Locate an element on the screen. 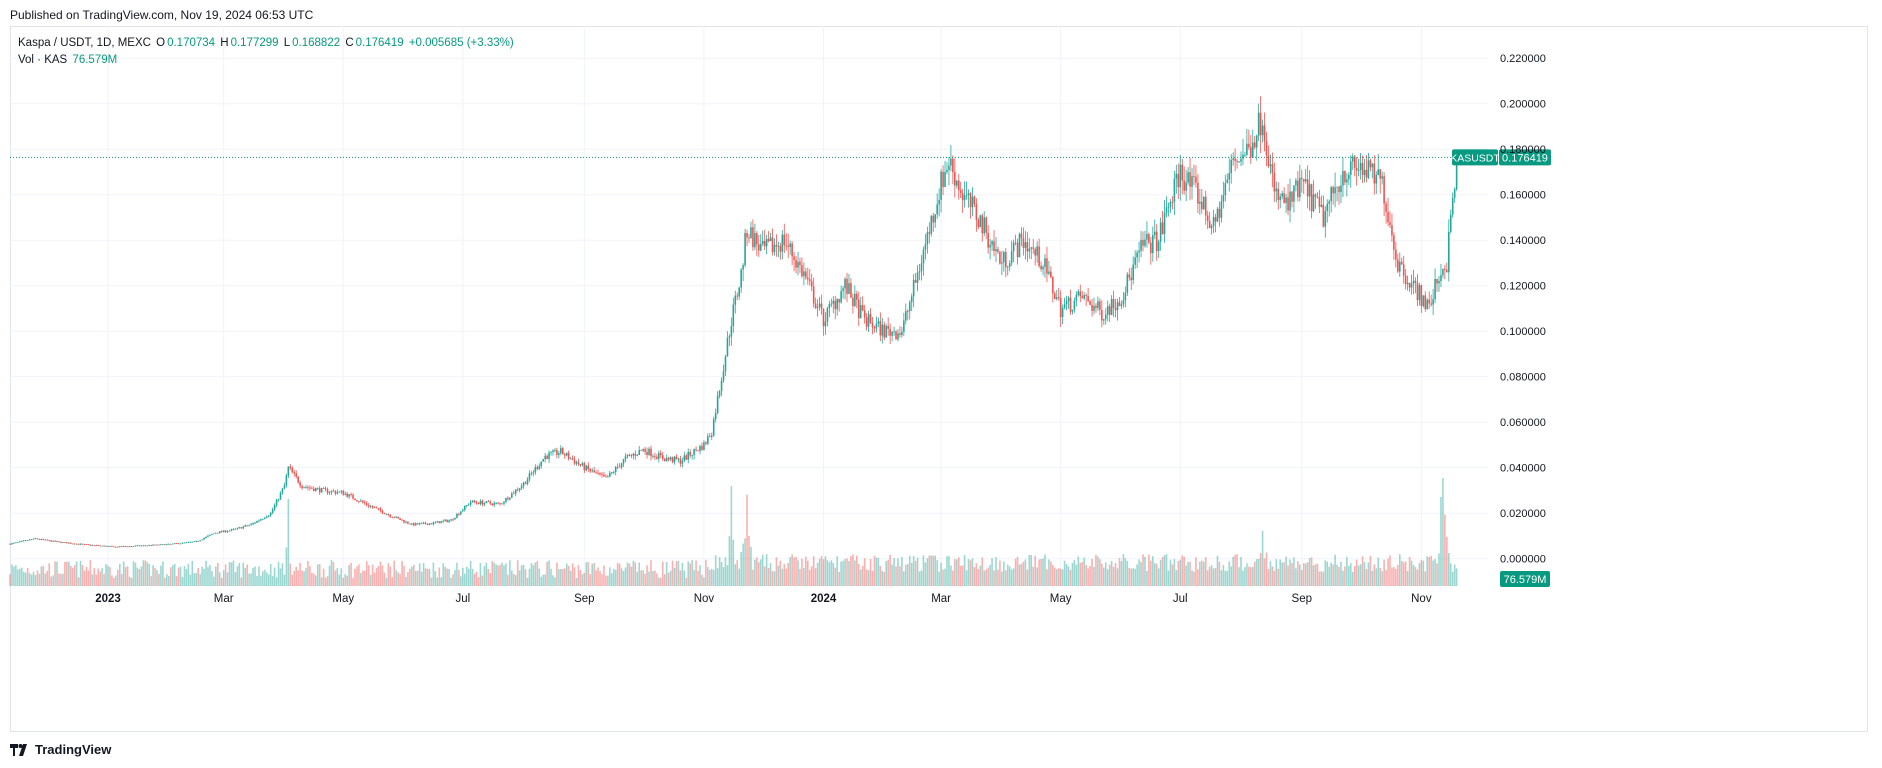 Image resolution: width=1882 pixels, height=768 pixels. footer-brand: TradingView is located at coordinates (60, 749).